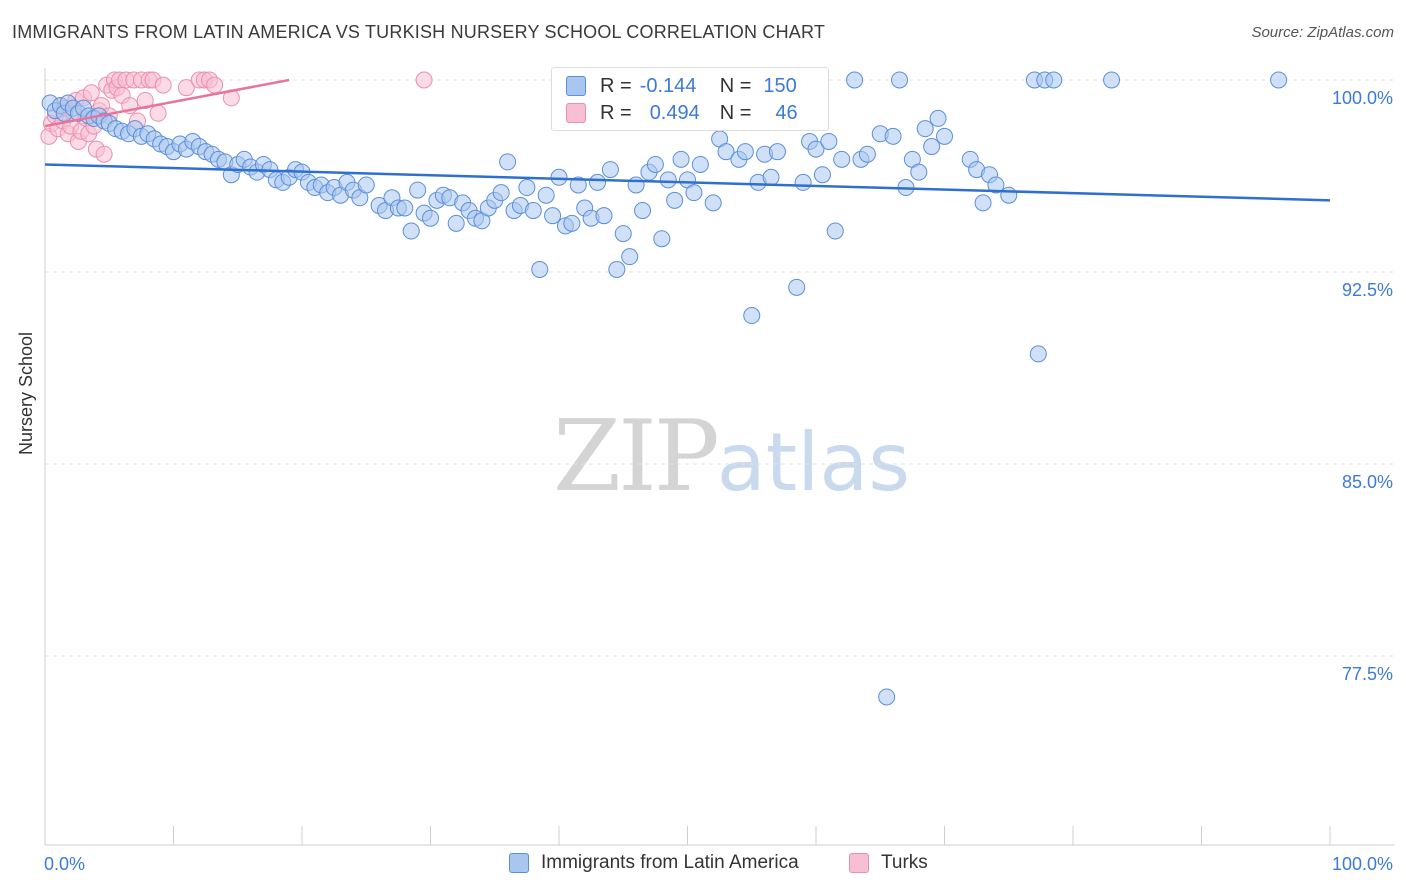  Describe the element at coordinates (616, 112) in the screenshot. I see `stats-r-label-pink: R =` at that location.